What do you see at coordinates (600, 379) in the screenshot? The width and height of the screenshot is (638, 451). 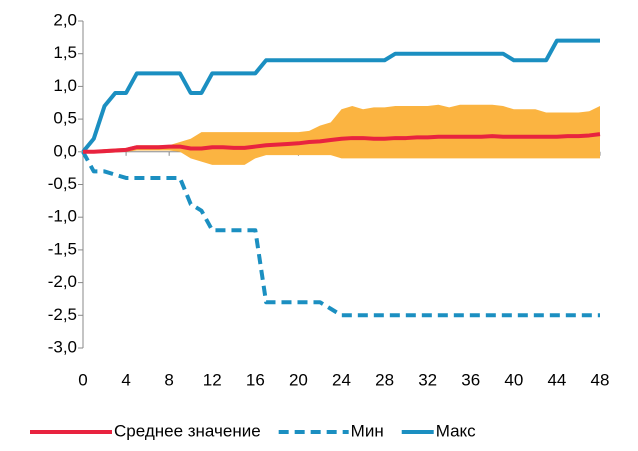 I see `x-tick-label: 48` at bounding box center [600, 379].